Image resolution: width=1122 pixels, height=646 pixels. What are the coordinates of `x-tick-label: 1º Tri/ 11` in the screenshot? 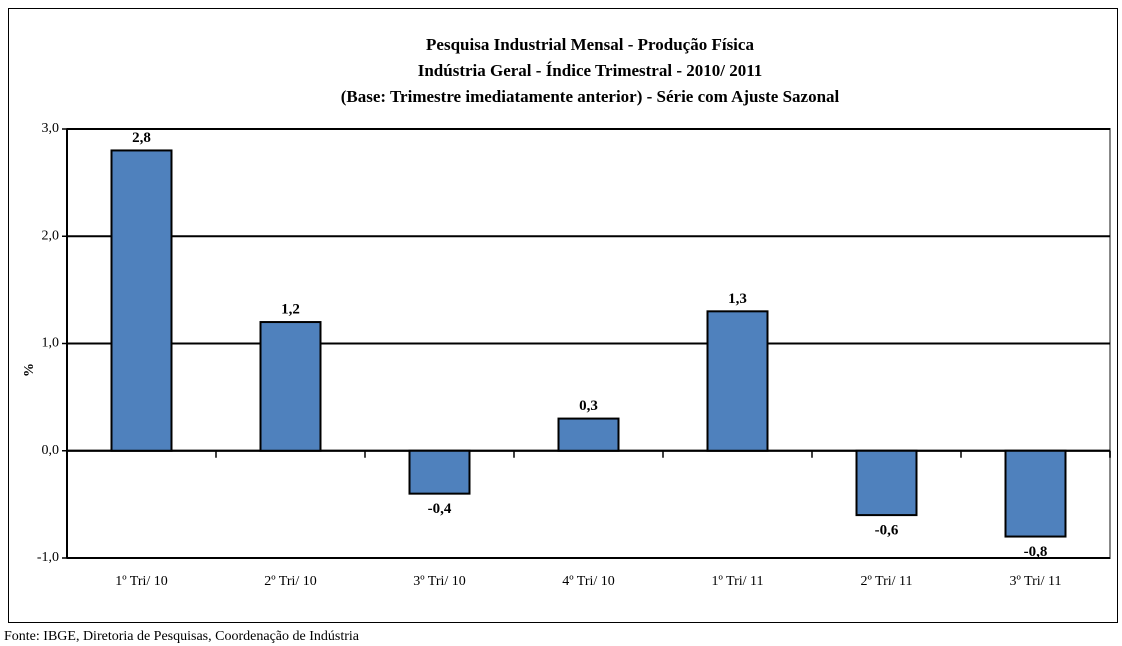 It's located at (737, 581).